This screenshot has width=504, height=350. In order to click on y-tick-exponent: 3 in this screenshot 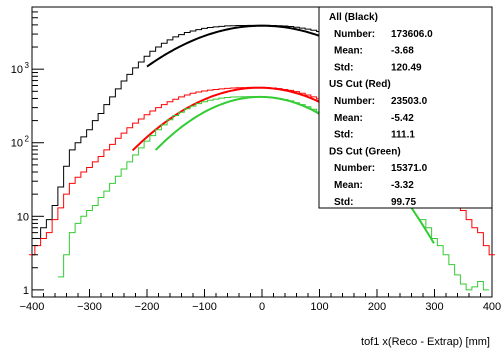, I will do `click(27, 65)`.